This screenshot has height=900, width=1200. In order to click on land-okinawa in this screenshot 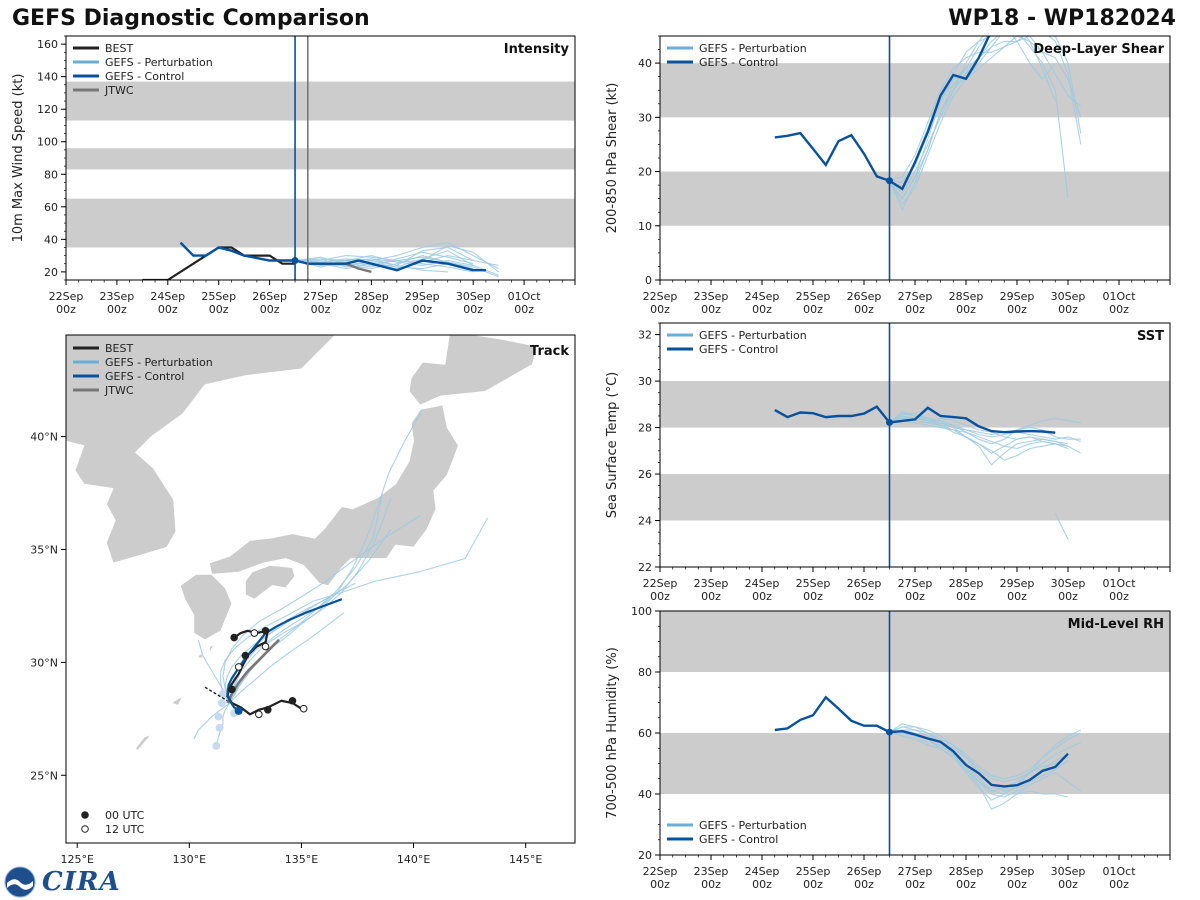, I will do `click(143, 742)`.